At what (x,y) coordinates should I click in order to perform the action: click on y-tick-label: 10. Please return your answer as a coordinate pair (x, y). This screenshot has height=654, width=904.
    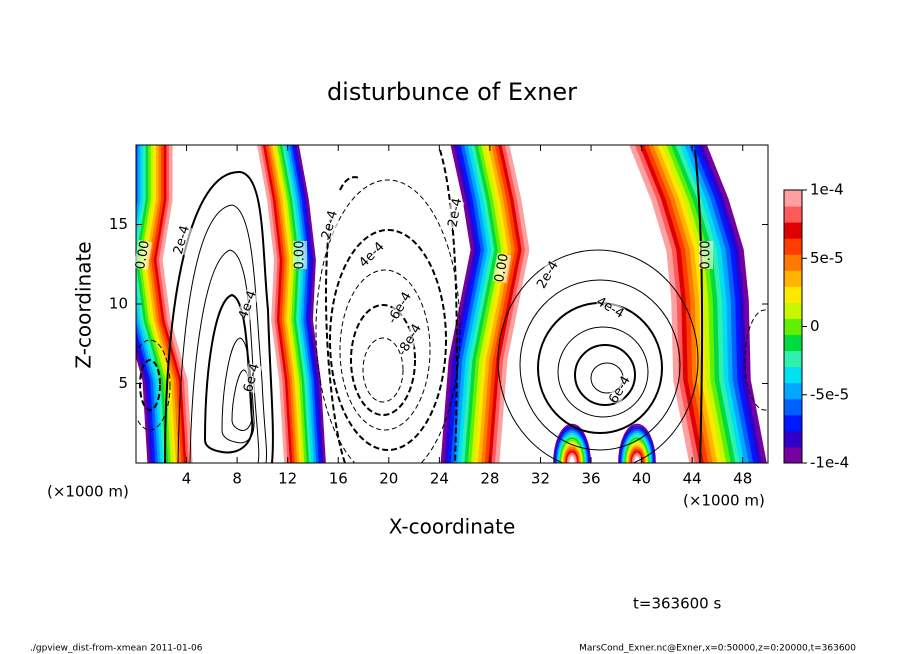
    Looking at the image, I should click on (118, 304).